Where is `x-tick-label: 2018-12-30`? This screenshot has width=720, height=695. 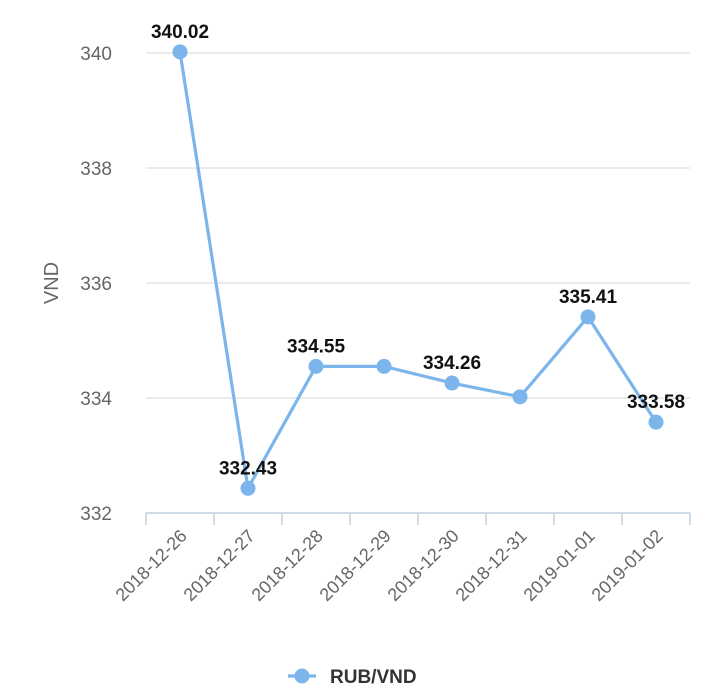 x-tick-label: 2018-12-30 is located at coordinates (423, 565).